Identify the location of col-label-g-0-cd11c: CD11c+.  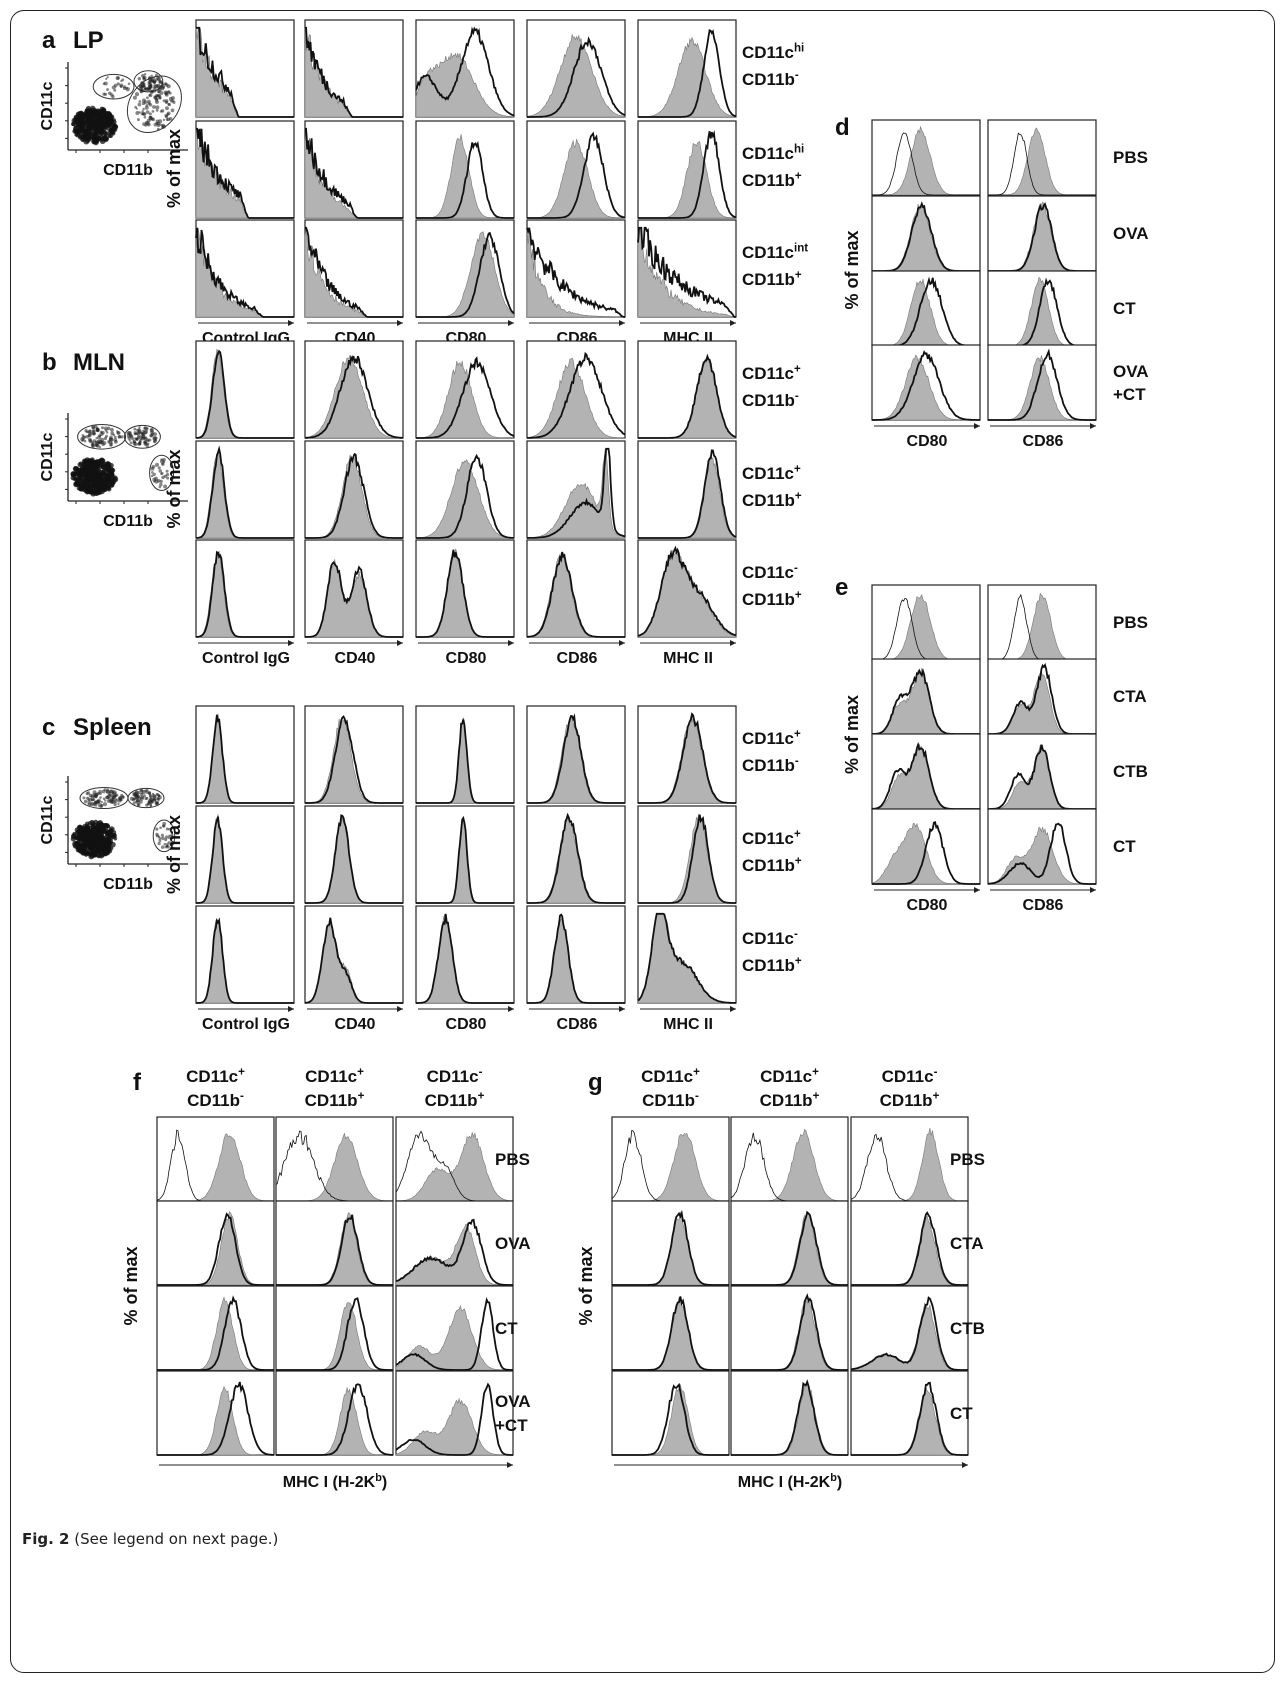
(670, 1076).